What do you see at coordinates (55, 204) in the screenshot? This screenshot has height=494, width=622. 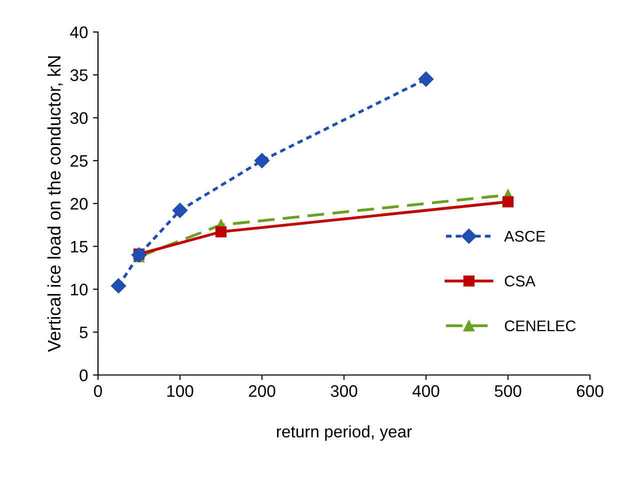 I see `y-axis-title: Vertical ice load on the conductor, kN` at bounding box center [55, 204].